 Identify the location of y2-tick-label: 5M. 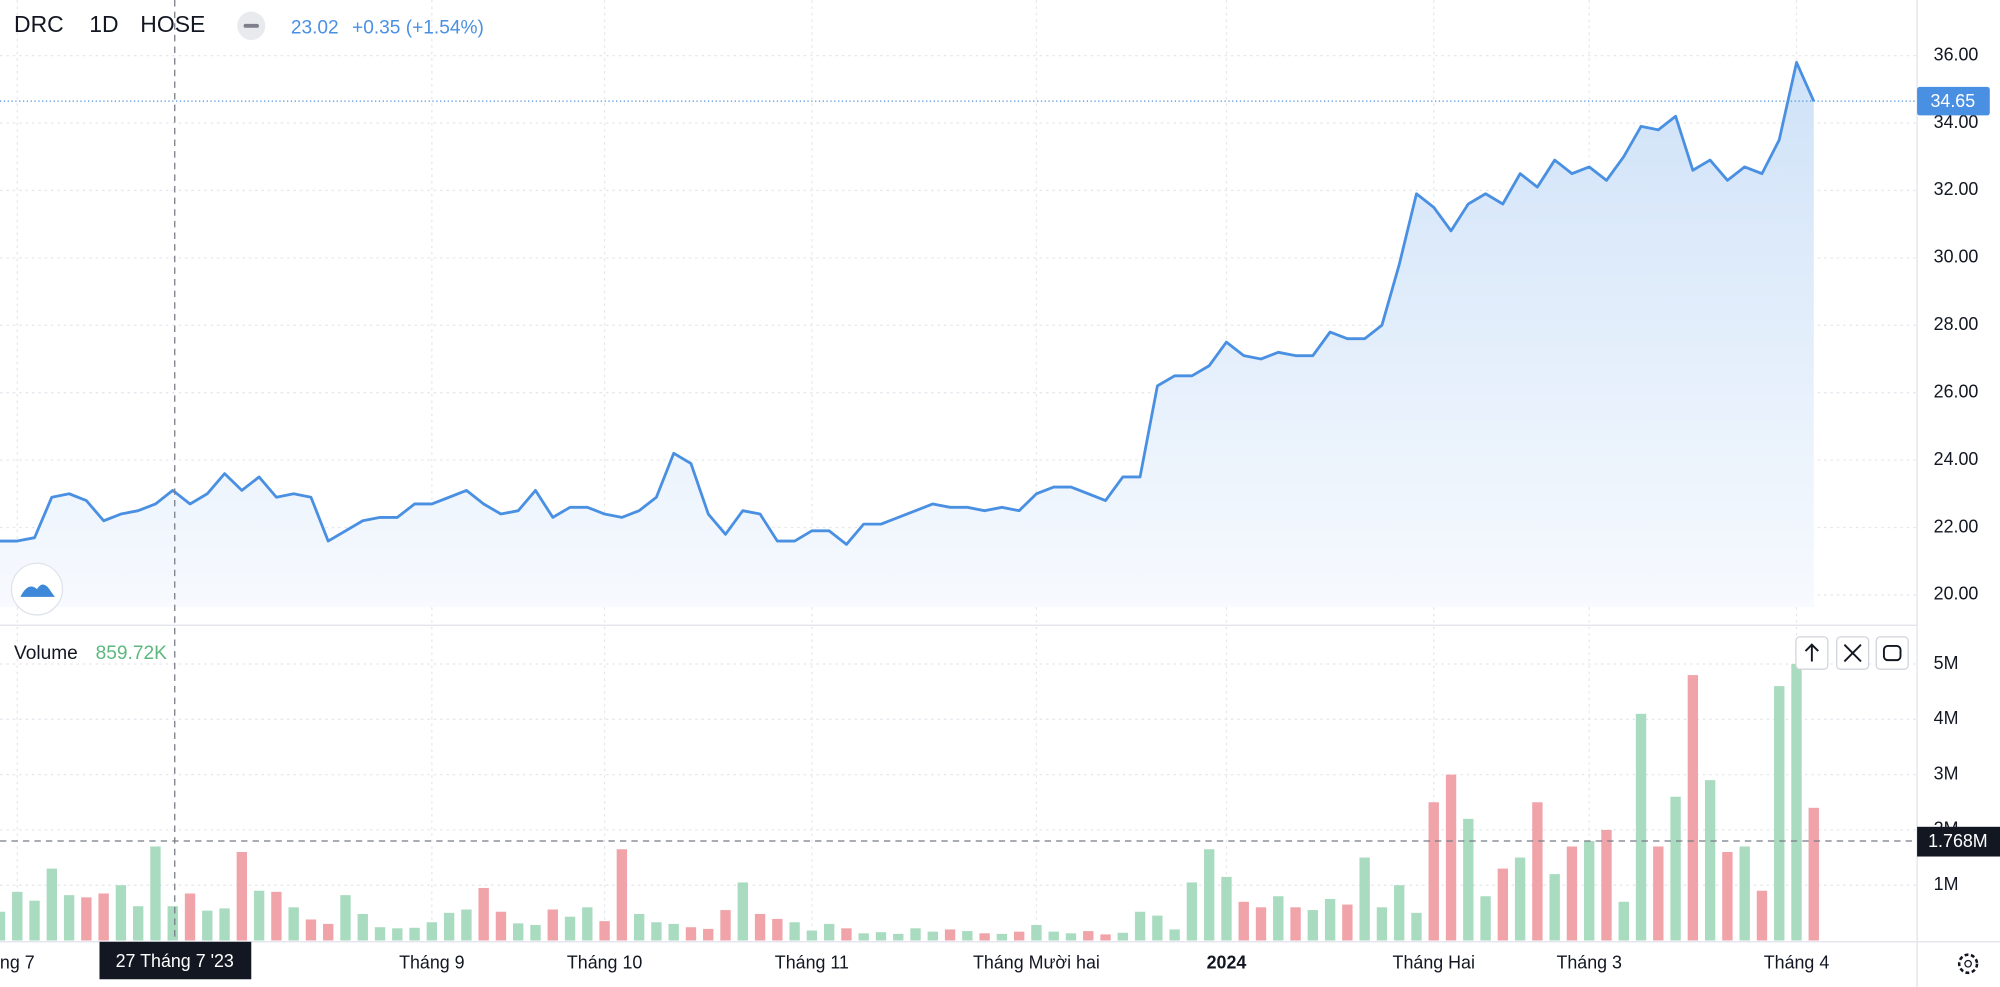
(1946, 663).